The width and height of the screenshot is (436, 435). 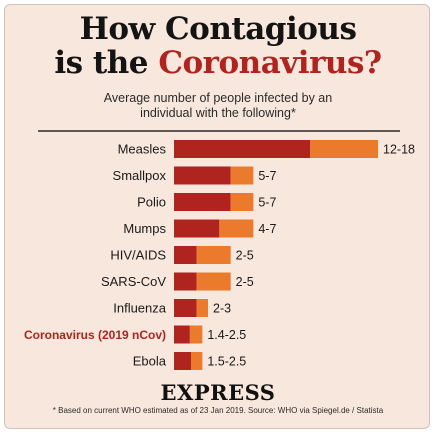 What do you see at coordinates (218, 113) in the screenshot?
I see `subtitle-line2: individual with the following*` at bounding box center [218, 113].